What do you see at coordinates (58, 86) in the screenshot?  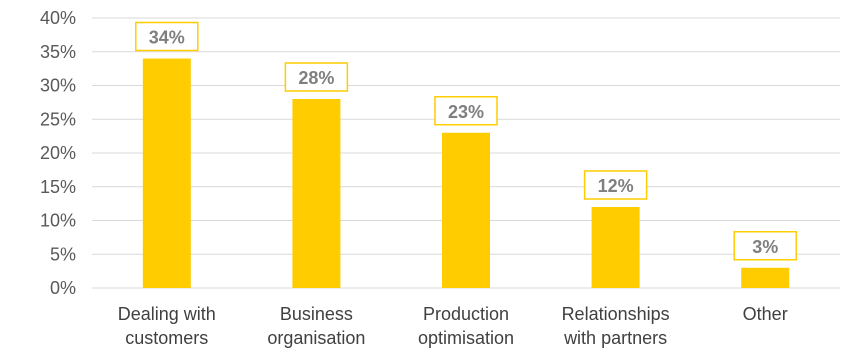 I see `y-tick-label: 30%` at bounding box center [58, 86].